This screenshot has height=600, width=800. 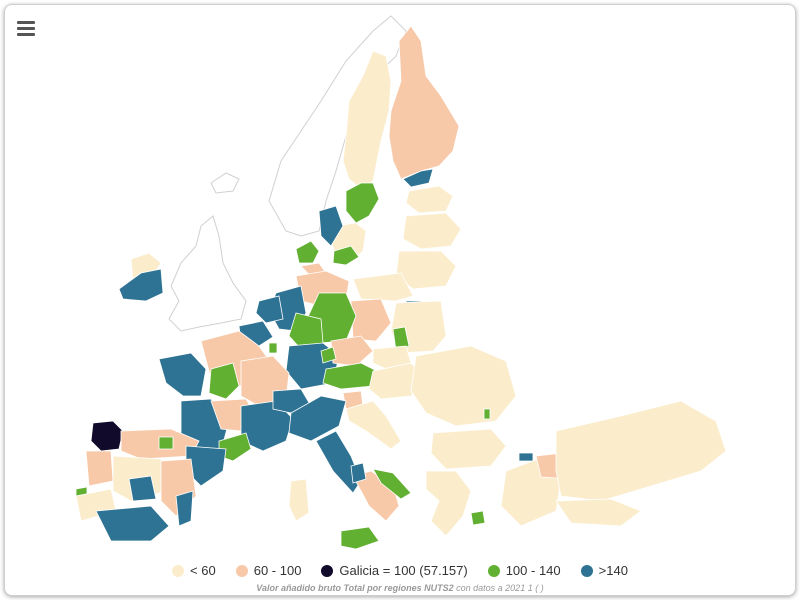 What do you see at coordinates (299, 500) in the screenshot?
I see `region-sardinia` at bounding box center [299, 500].